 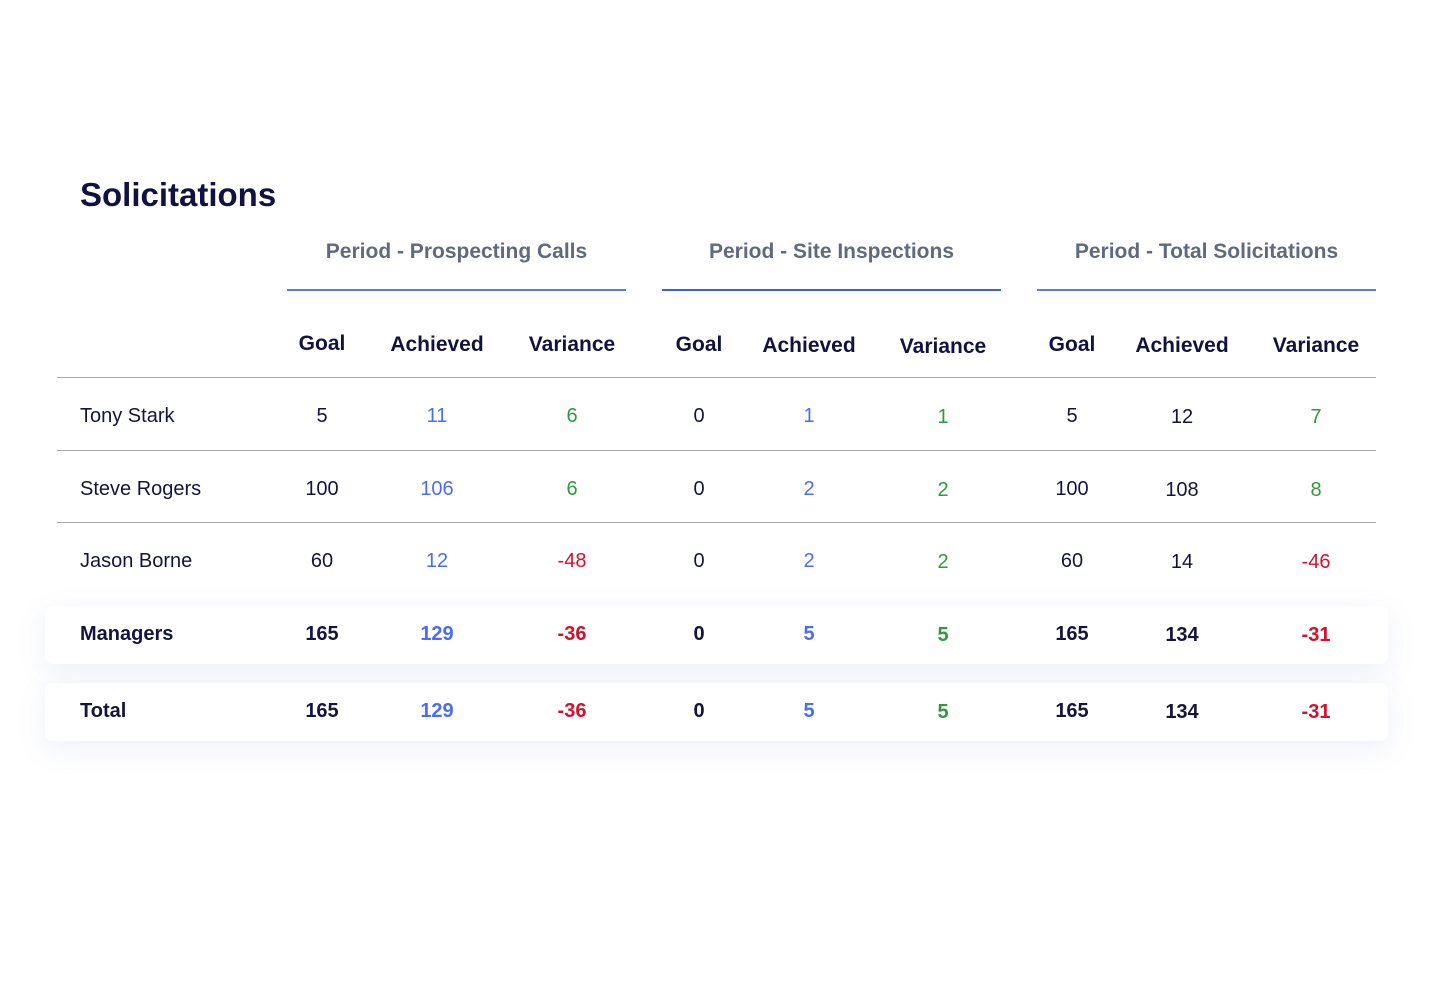 What do you see at coordinates (1182, 562) in the screenshot?
I see `cell-achieved: 14` at bounding box center [1182, 562].